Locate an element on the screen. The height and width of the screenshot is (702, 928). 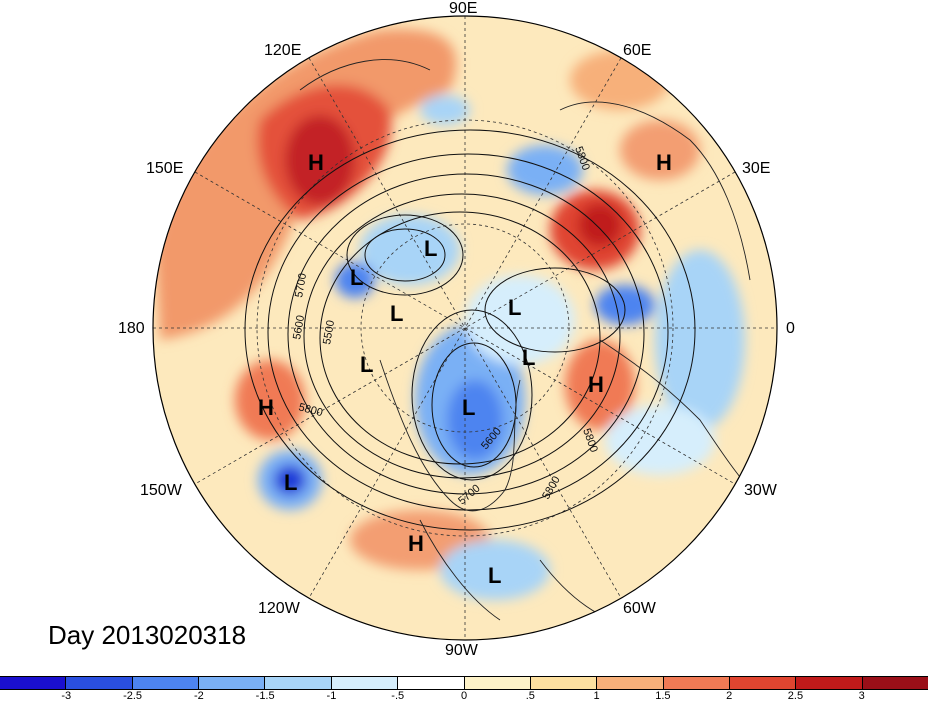
lon-label-30w: 30W is located at coordinates (760, 490).